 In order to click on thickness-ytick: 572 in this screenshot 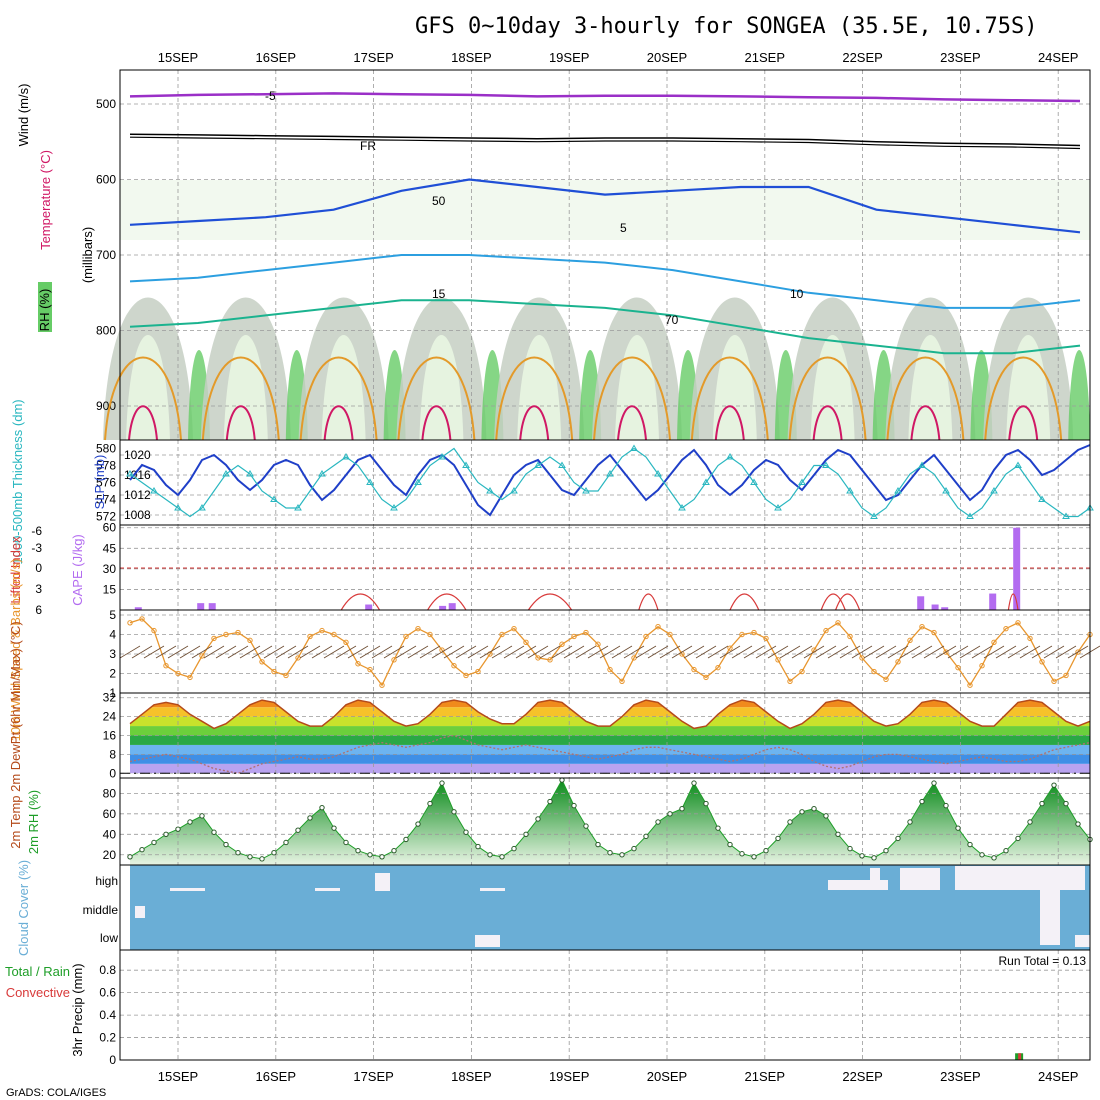, I will do `click(106, 517)`.